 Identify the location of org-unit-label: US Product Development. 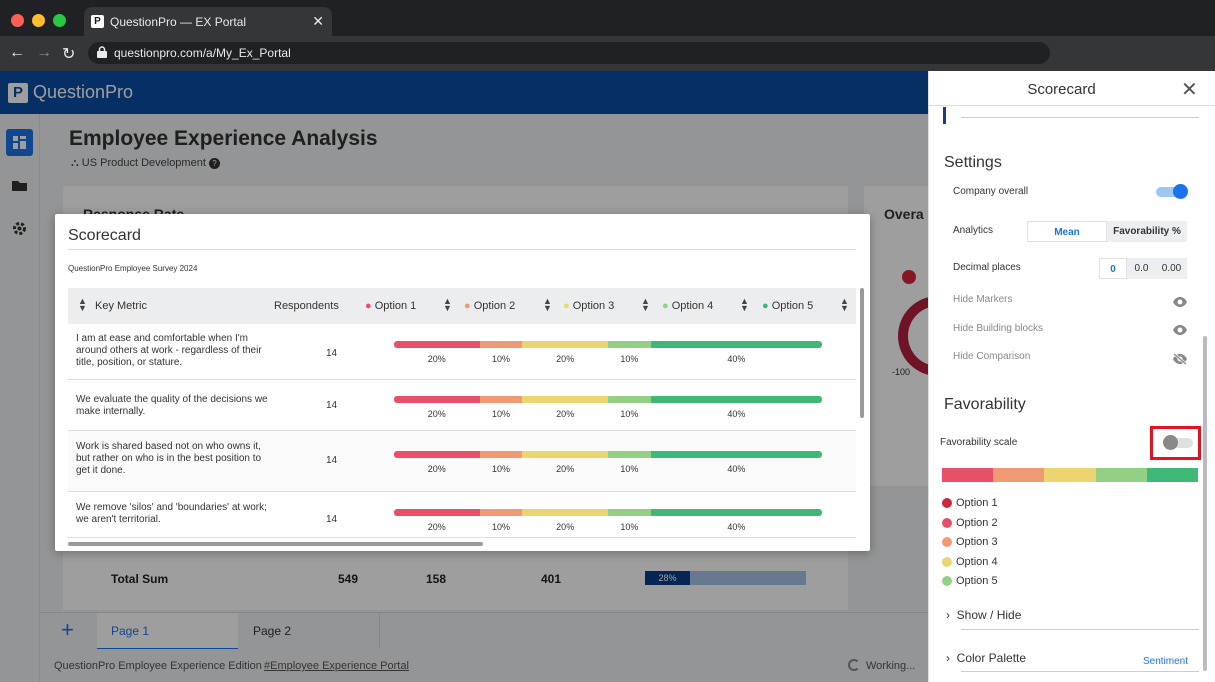
(143, 163).